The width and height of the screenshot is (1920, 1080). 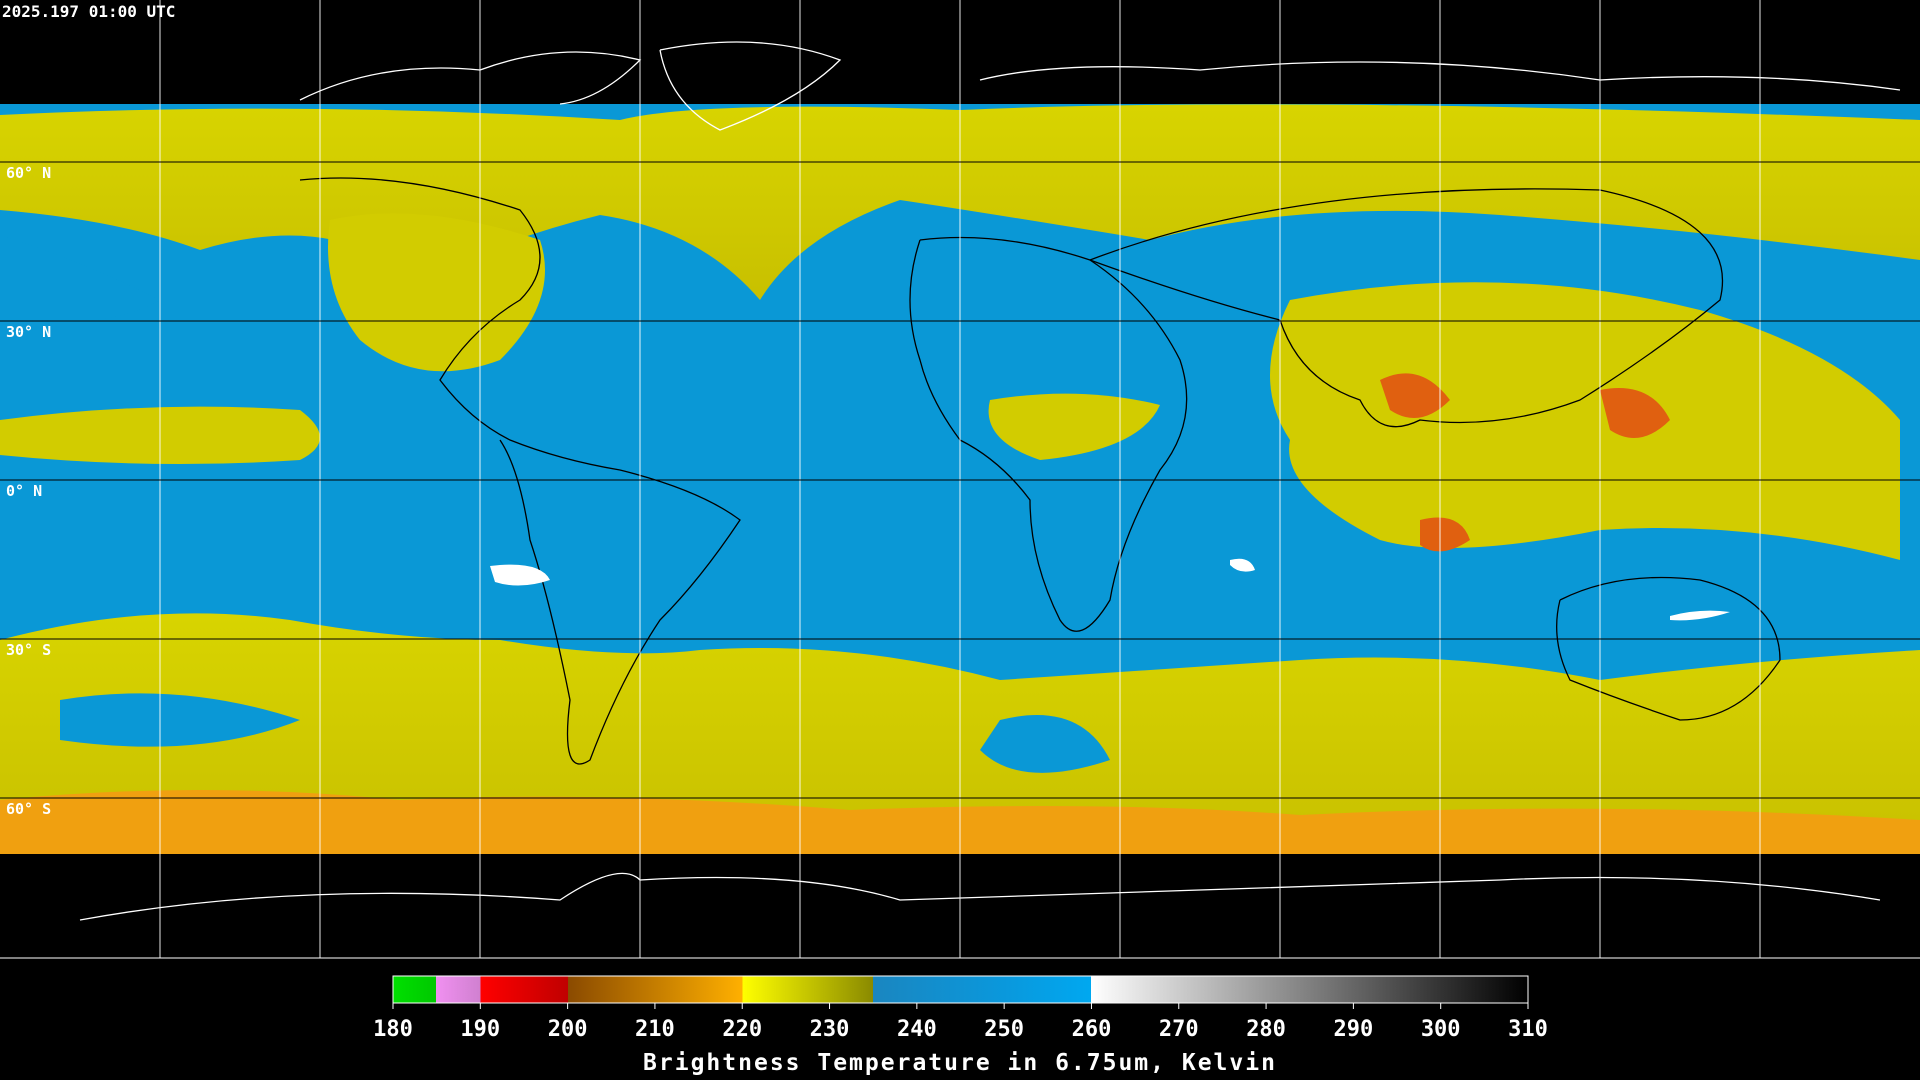 I want to click on colorbar-tick-label: 200, so click(x=568, y=1029).